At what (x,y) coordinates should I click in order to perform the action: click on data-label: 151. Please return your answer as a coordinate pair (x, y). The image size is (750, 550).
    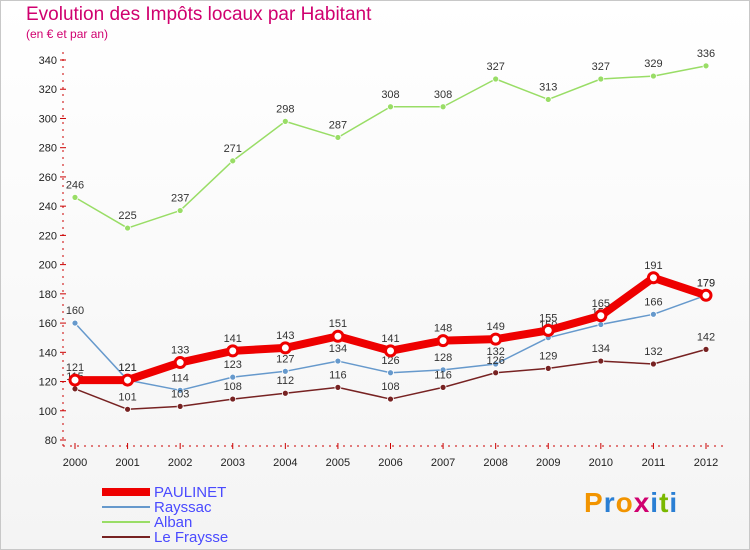
    Looking at the image, I should click on (338, 324).